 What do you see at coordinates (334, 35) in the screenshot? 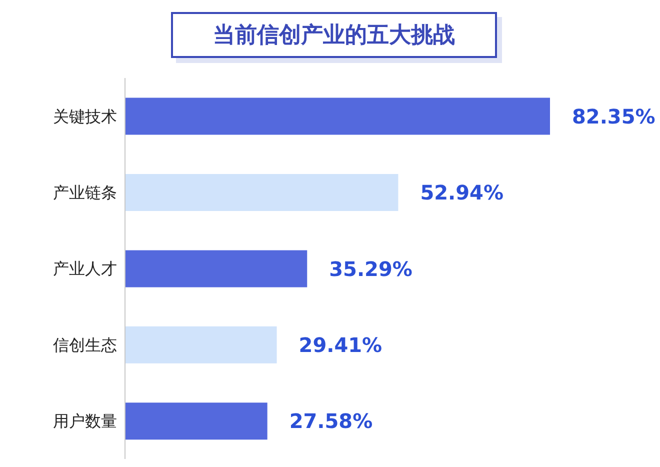
I see `chart-title: 当前信创产业的五大挑战` at bounding box center [334, 35].